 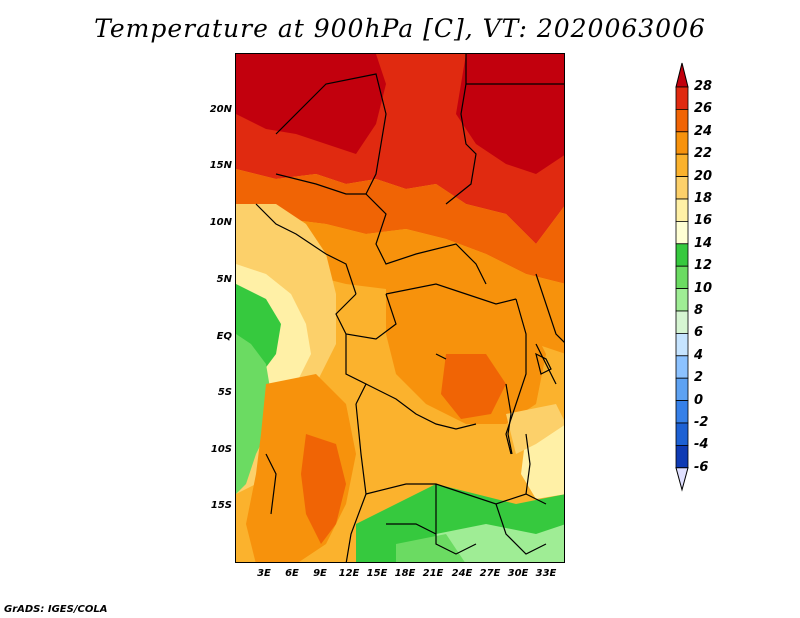 What do you see at coordinates (433, 573) in the screenshot?
I see `lon-label: 21E` at bounding box center [433, 573].